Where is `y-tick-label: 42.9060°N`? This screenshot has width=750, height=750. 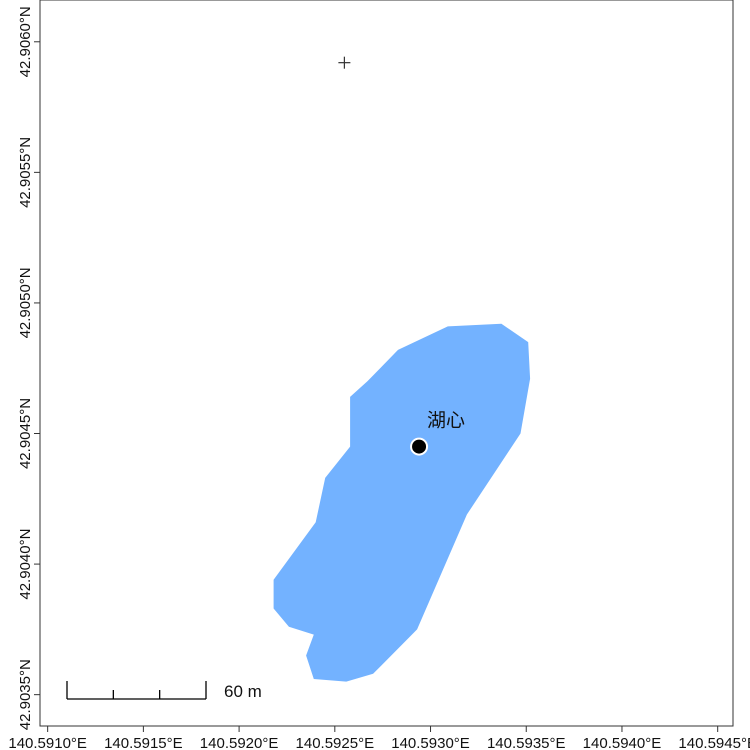
y-tick-label: 42.9060°N is located at coordinates (25, 41).